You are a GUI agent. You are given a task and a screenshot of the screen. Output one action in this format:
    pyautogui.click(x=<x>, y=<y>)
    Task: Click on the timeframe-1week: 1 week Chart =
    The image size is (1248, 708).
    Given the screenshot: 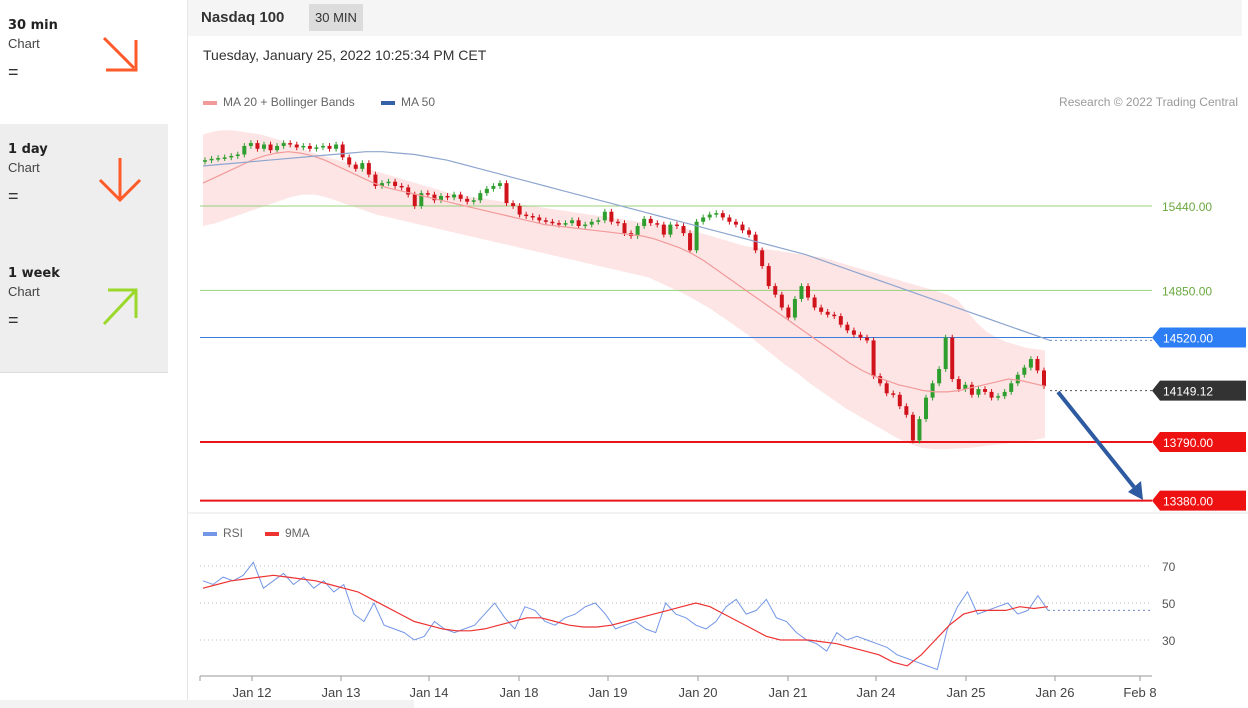 What is the action you would take?
    pyautogui.click(x=84, y=310)
    